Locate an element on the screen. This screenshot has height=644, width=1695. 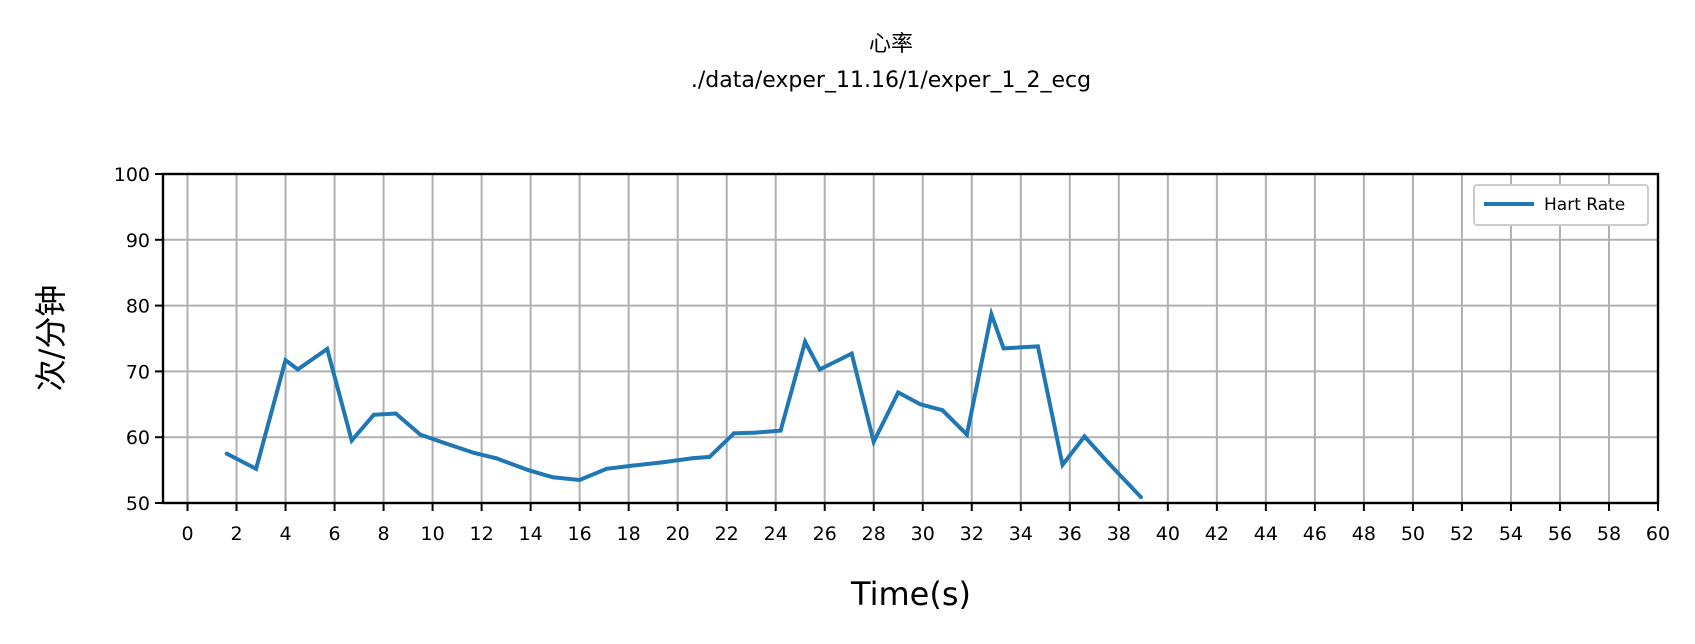
x-tick-label: 40 is located at coordinates (1168, 534).